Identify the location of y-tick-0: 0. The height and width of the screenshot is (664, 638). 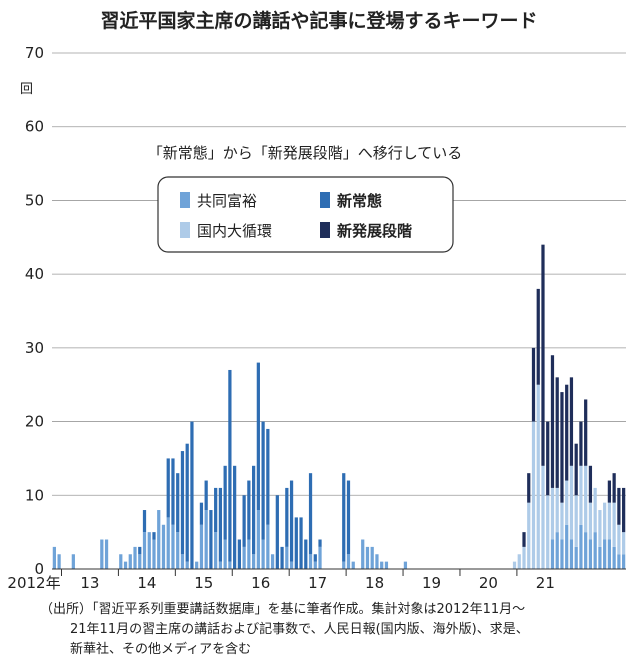
(39, 569).